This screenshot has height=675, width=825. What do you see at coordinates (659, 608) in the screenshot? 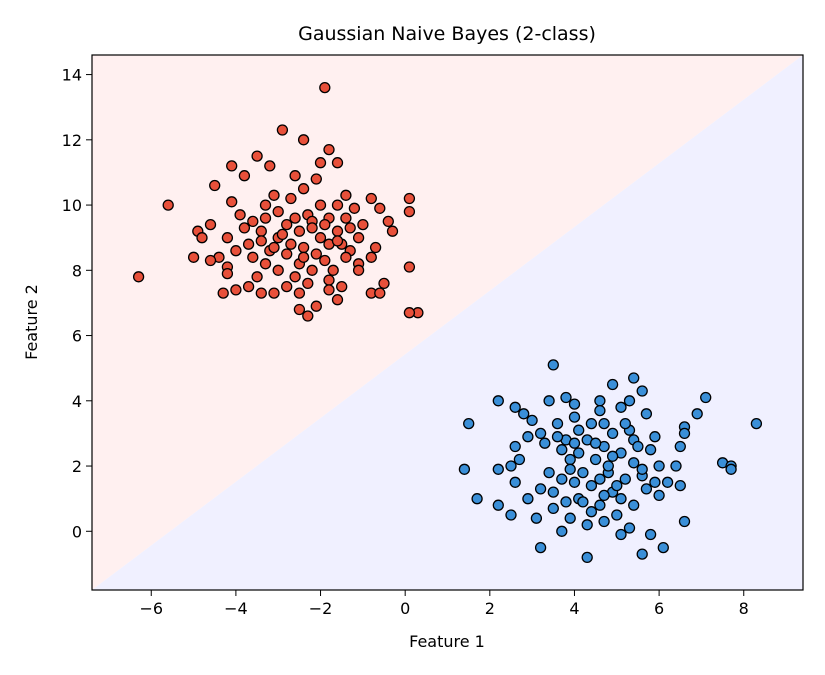
I see `x-tick-label: 6` at bounding box center [659, 608].